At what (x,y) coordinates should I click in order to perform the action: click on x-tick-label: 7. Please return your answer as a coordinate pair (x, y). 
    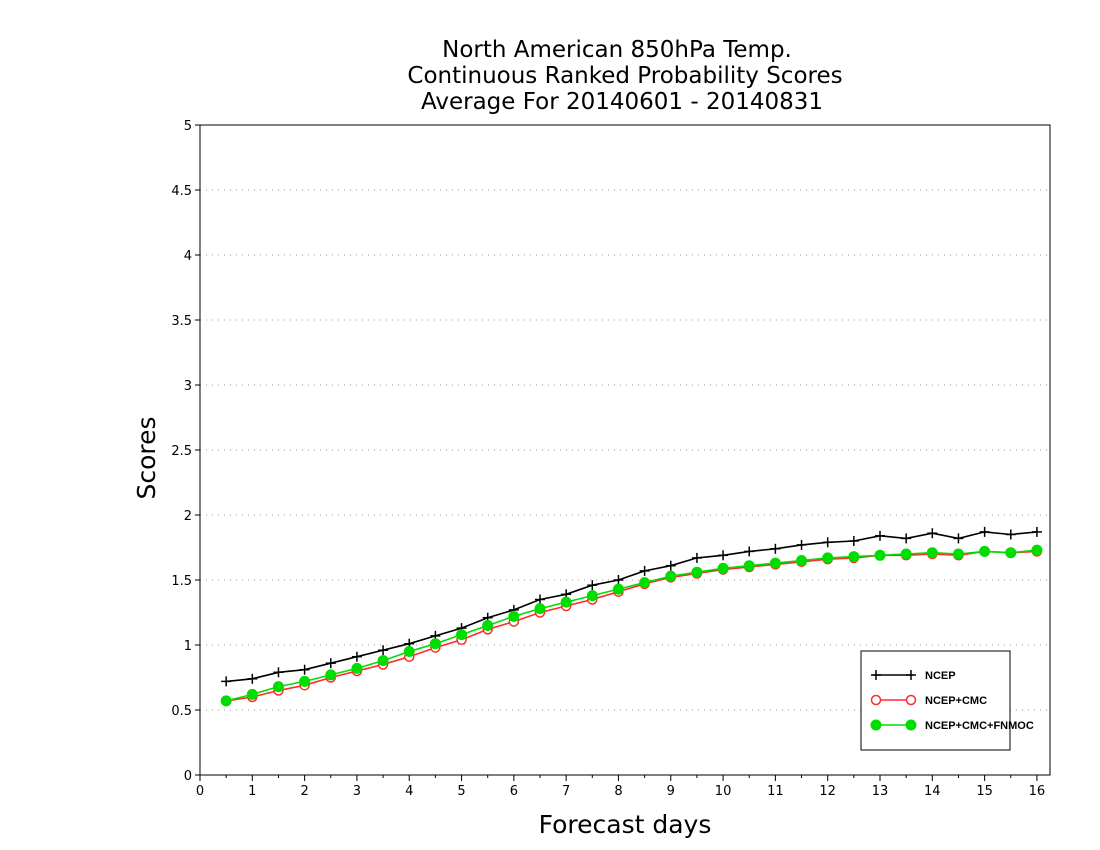
    Looking at the image, I should click on (566, 791).